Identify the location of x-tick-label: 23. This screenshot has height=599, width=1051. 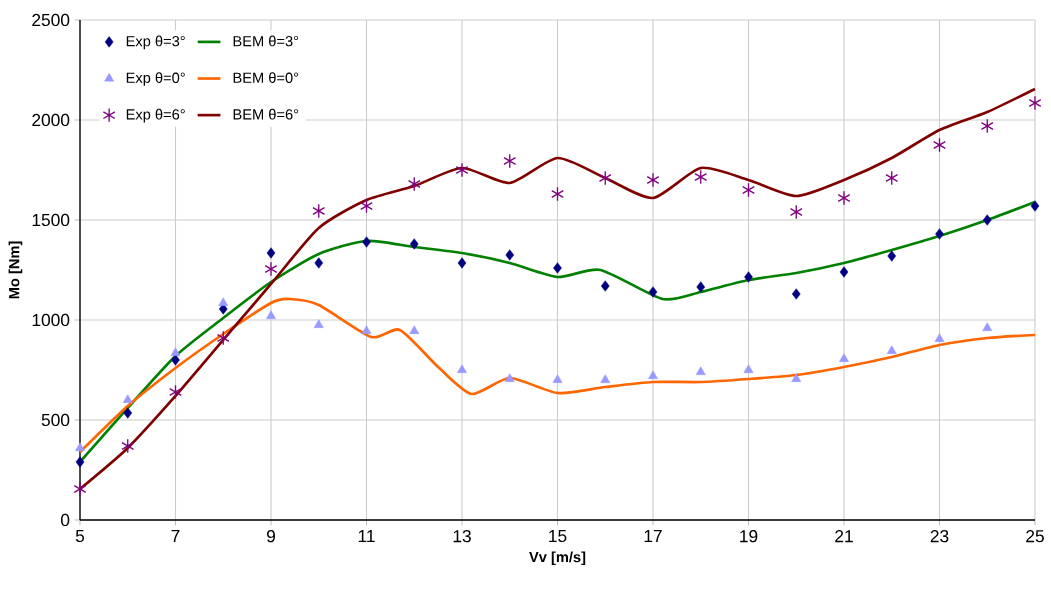
(939, 536).